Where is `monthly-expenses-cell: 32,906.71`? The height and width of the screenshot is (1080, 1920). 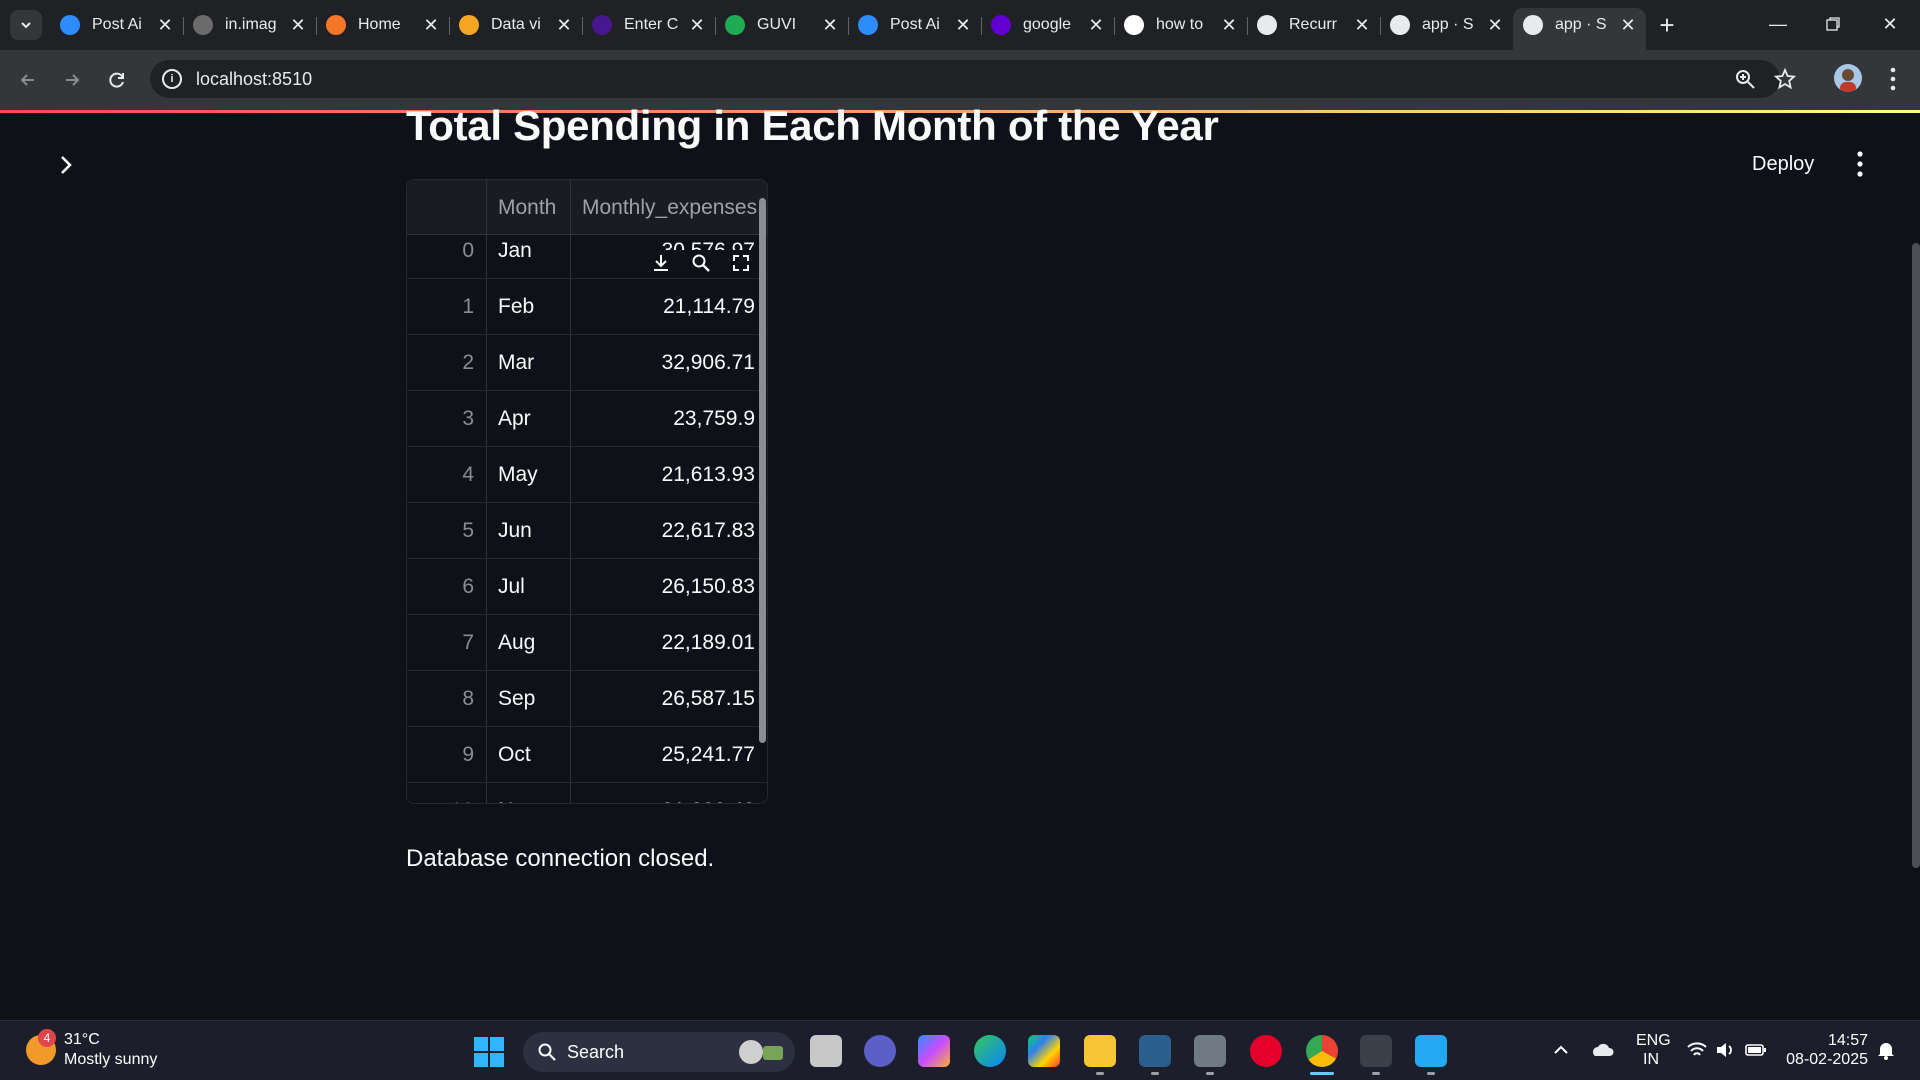 monthly-expenses-cell: 32,906.71 is located at coordinates (708, 362).